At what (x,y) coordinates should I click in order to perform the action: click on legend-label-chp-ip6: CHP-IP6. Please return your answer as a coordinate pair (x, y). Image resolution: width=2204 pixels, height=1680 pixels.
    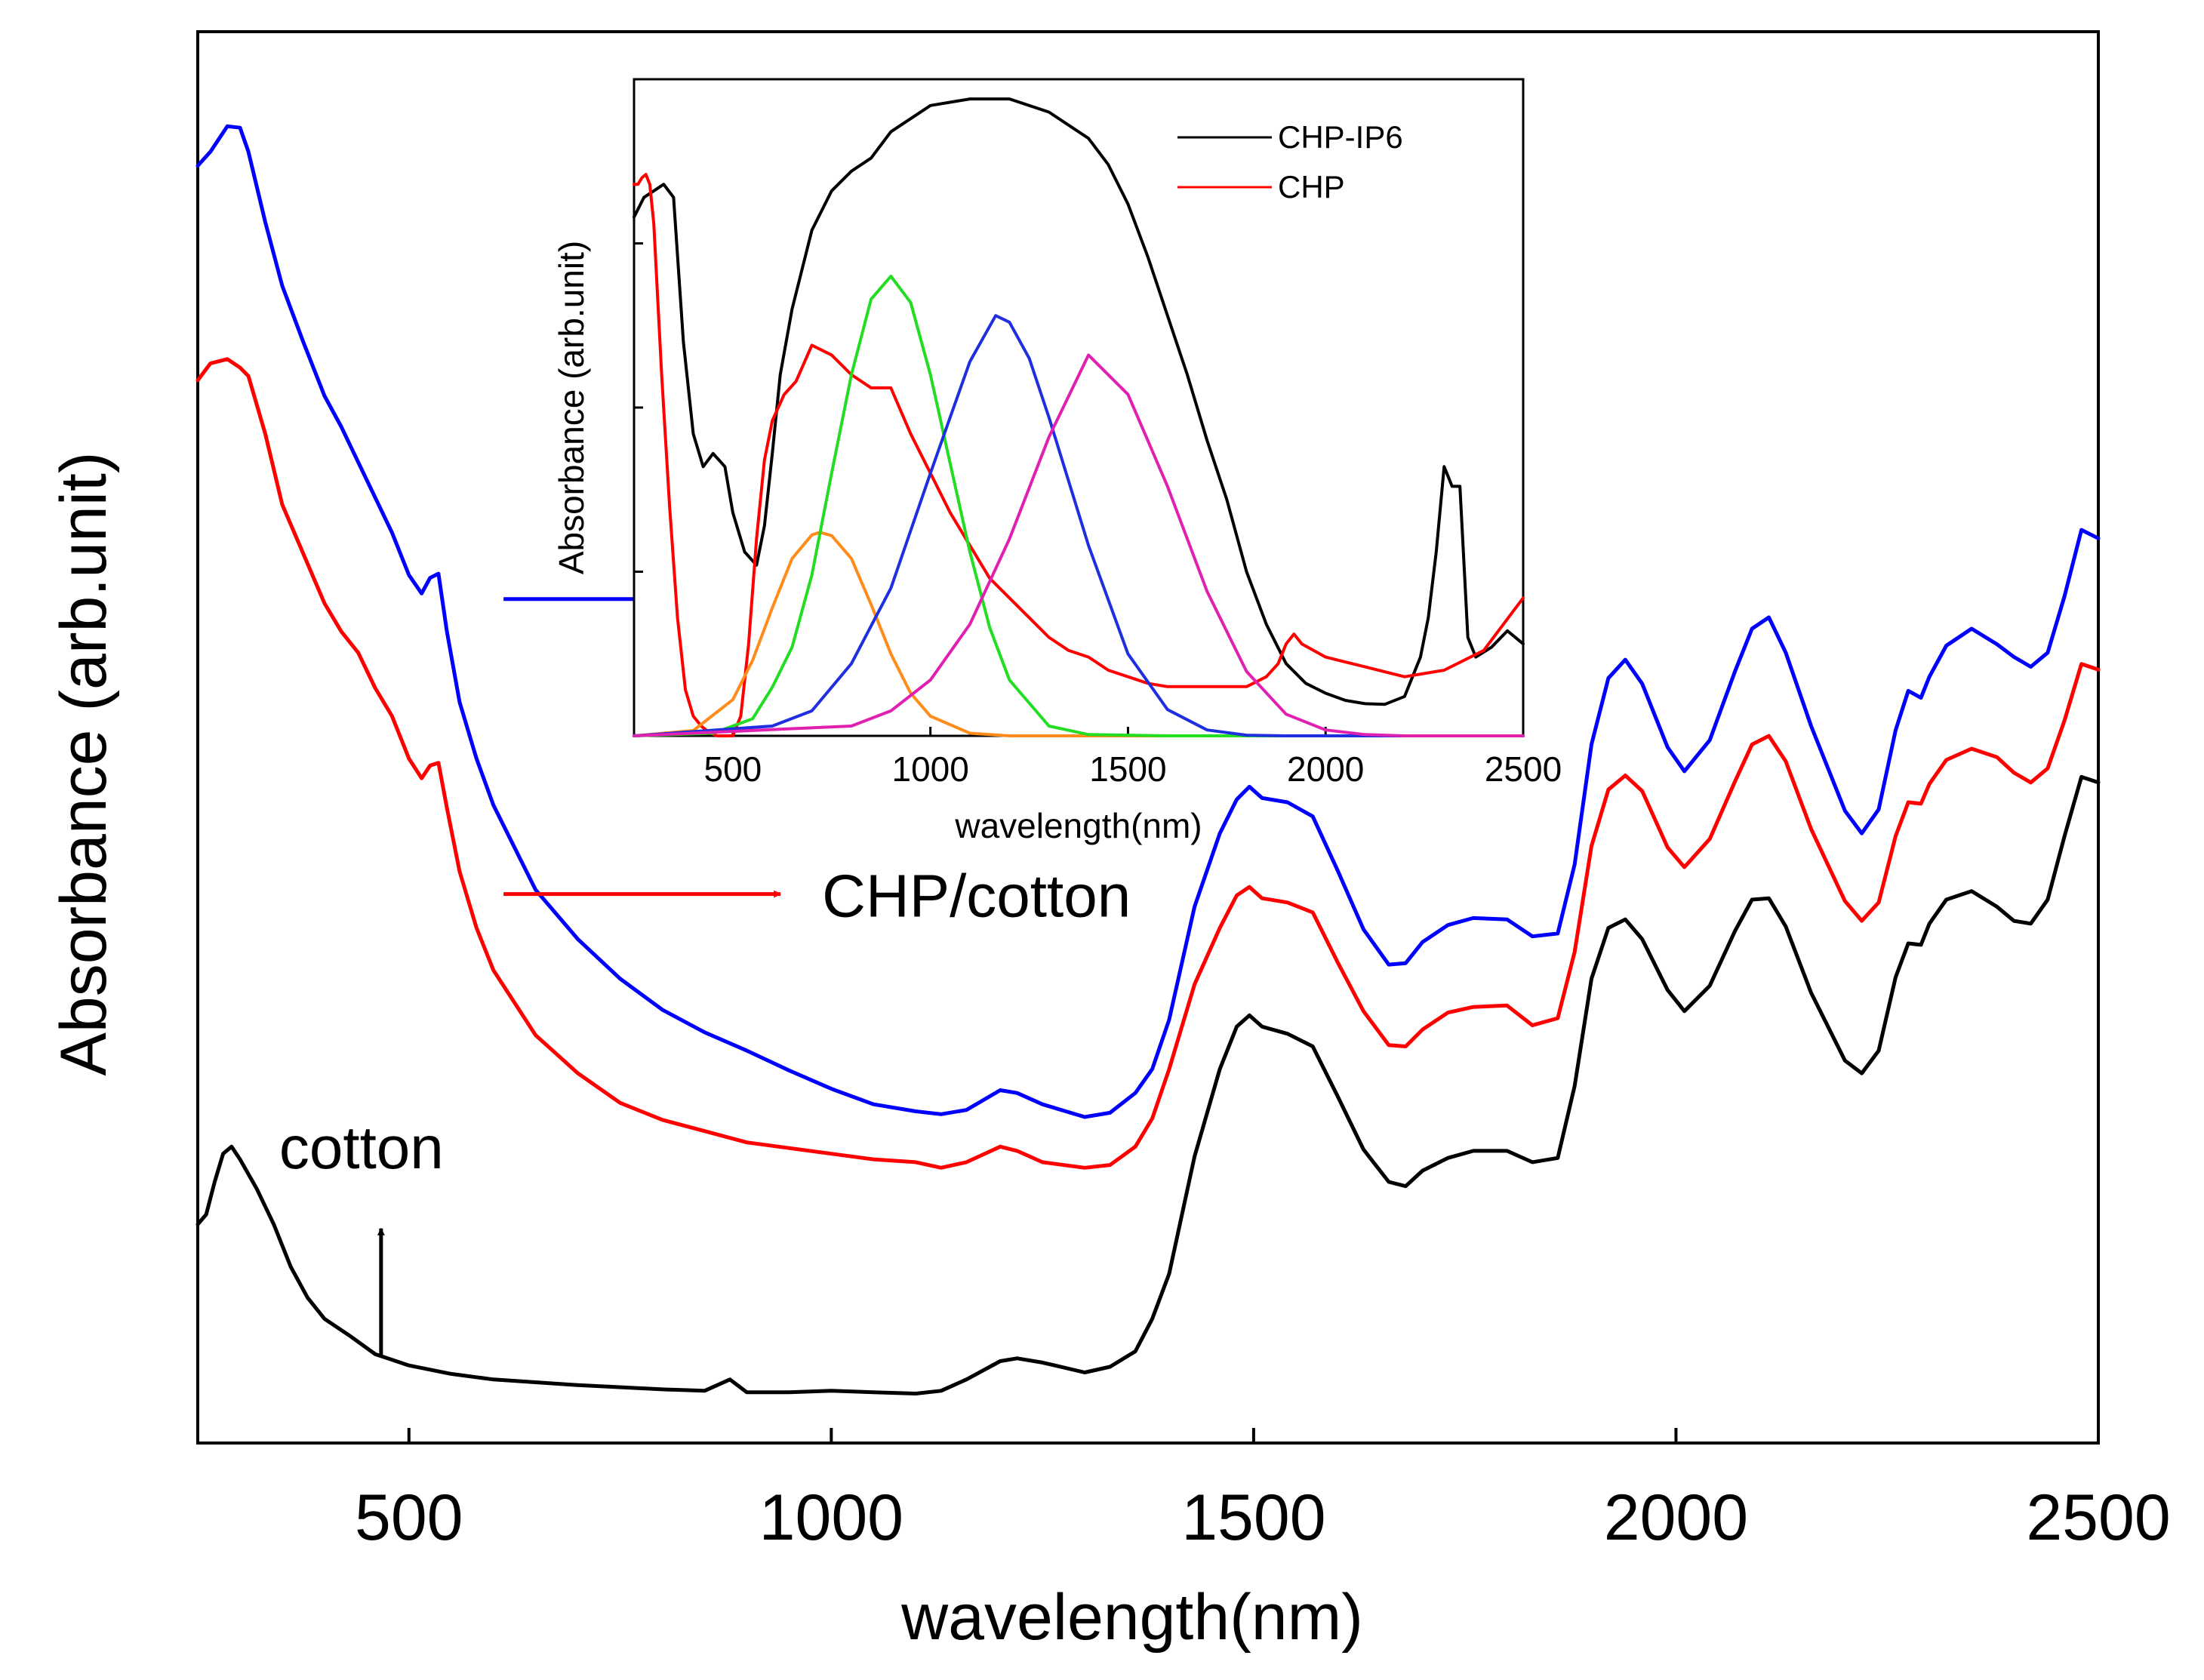
    Looking at the image, I should click on (1340, 137).